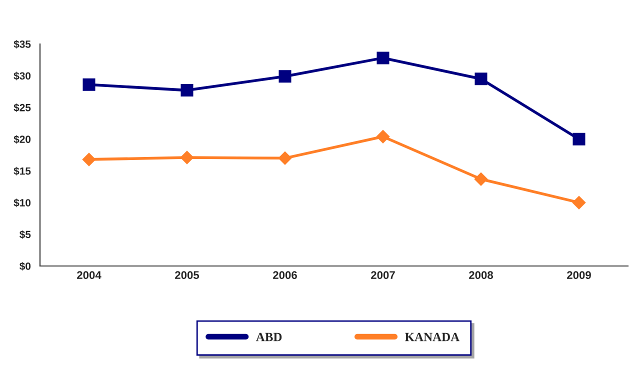 The image size is (633, 367). What do you see at coordinates (89, 275) in the screenshot?
I see `x-tick-label: 2004` at bounding box center [89, 275].